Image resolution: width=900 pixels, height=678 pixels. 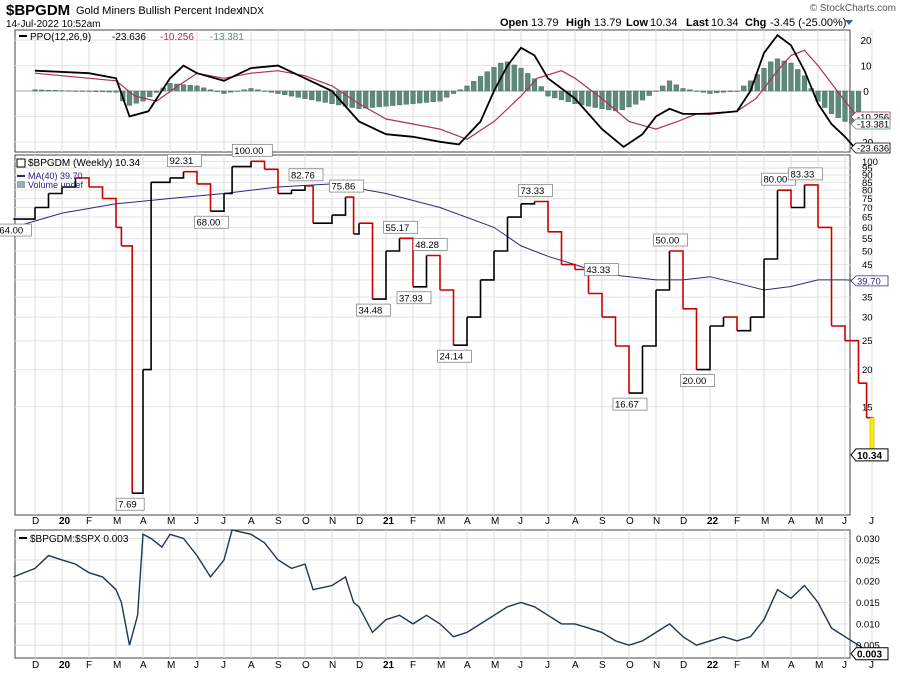 What do you see at coordinates (808, 23) in the screenshot?
I see `chg-value: -3.45 (-25.00%)` at bounding box center [808, 23].